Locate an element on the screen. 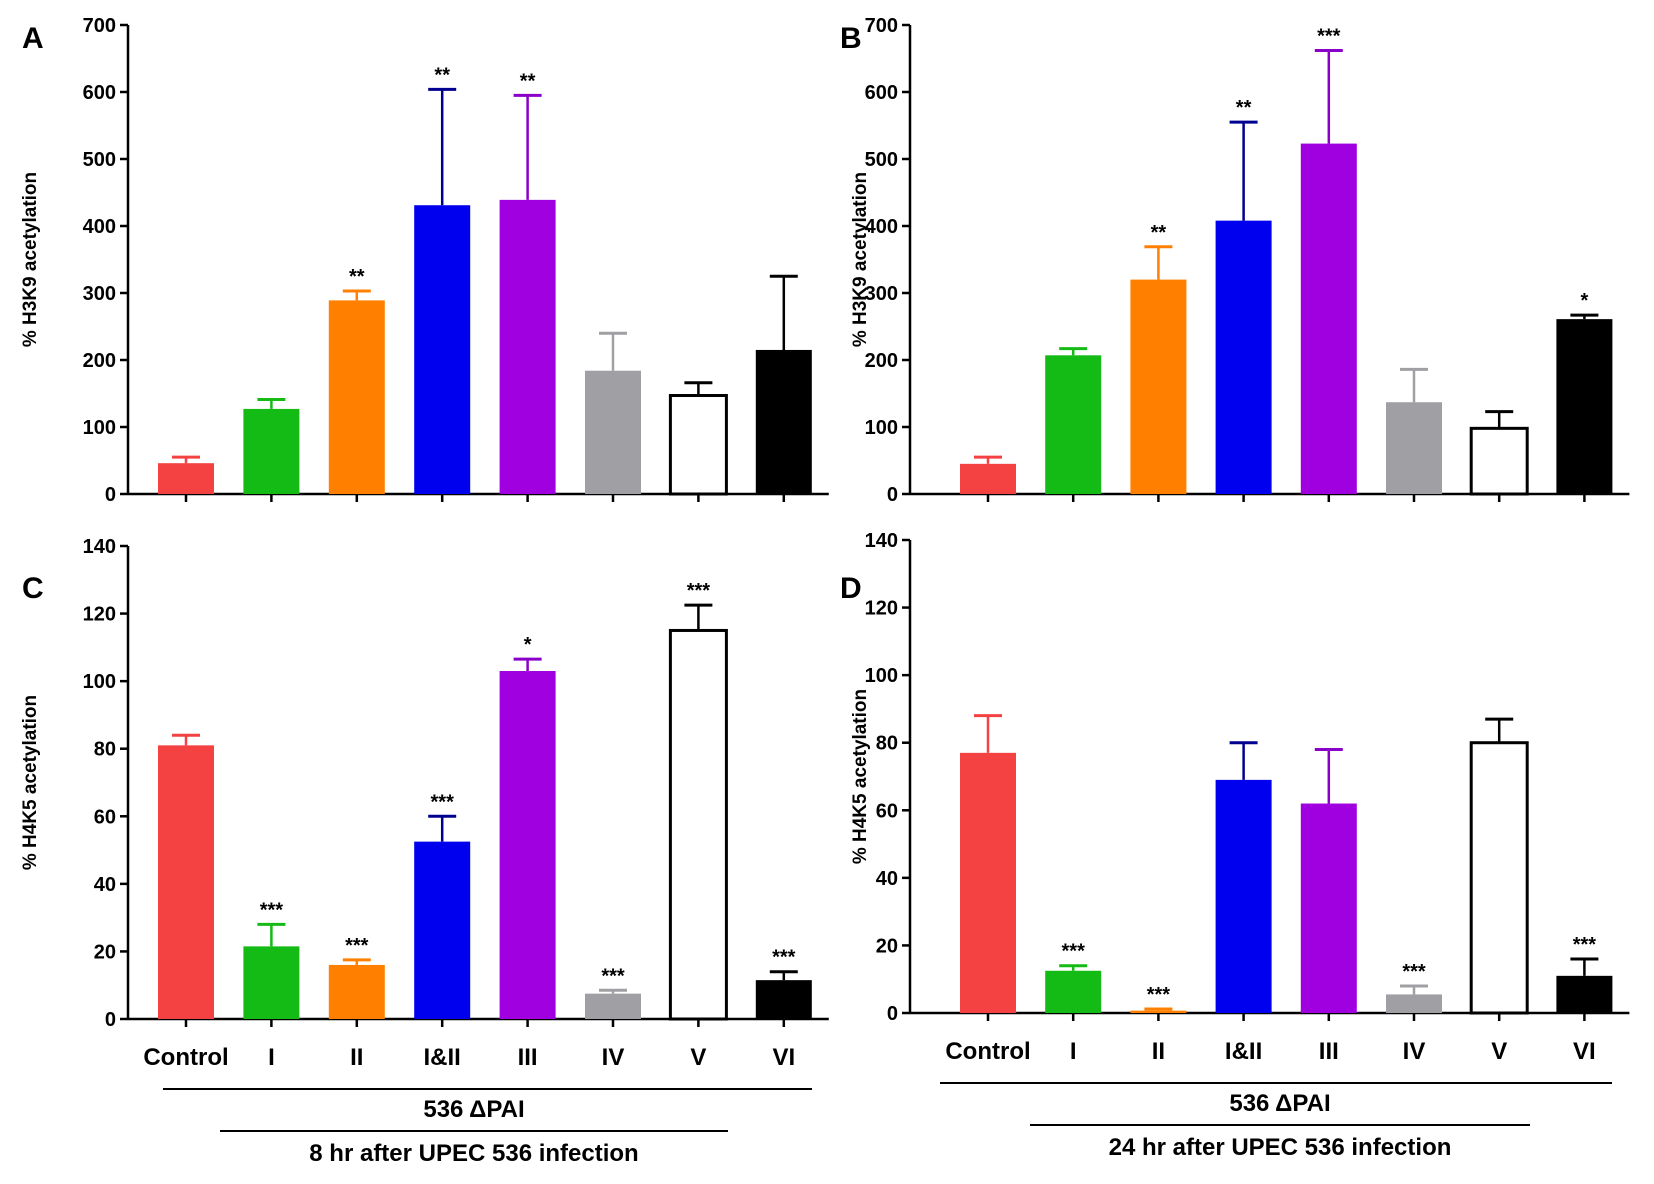  y-tick-label: 200 is located at coordinates (99, 361).